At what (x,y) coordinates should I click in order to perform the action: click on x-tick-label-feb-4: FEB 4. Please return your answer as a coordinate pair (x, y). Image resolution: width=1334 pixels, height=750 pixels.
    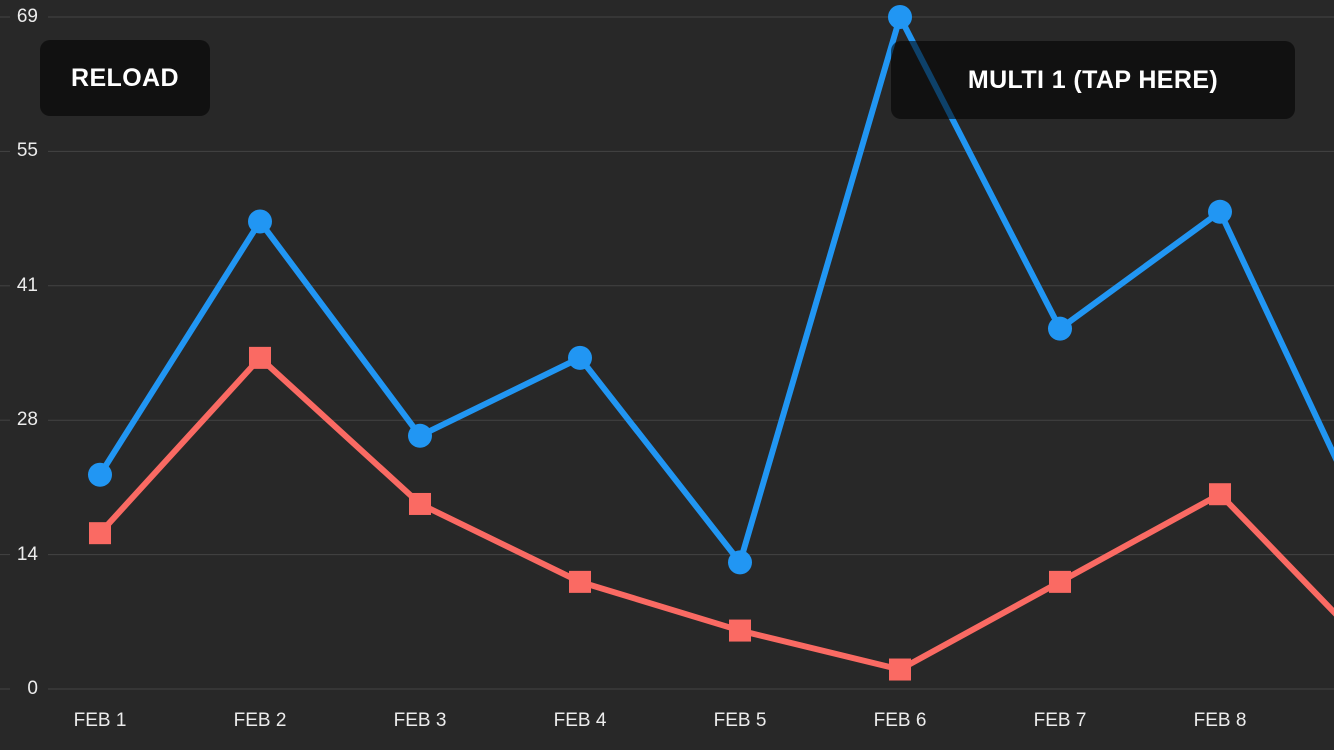
    Looking at the image, I should click on (580, 720).